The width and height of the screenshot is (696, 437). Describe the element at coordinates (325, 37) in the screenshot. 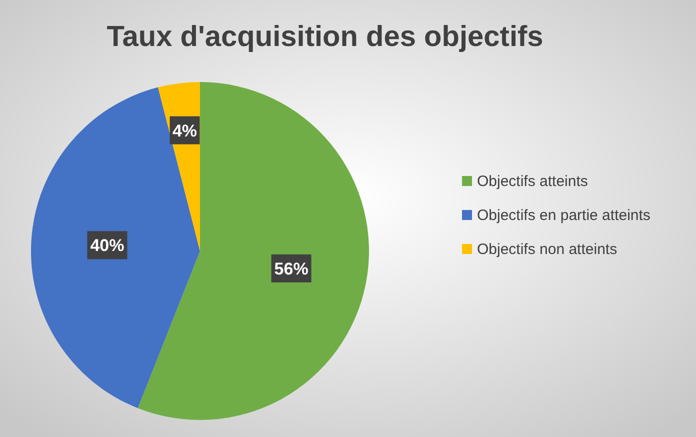

I see `chart-title: Taux d'acquisition des objectifs` at that location.